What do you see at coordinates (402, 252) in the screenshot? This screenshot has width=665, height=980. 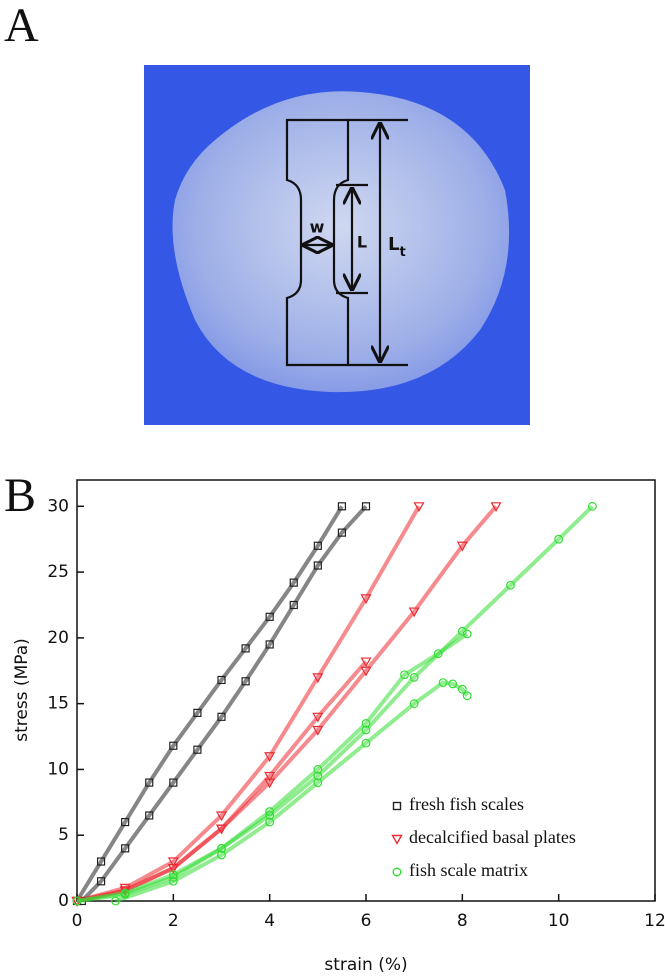 I see `total-length-sub: t` at bounding box center [402, 252].